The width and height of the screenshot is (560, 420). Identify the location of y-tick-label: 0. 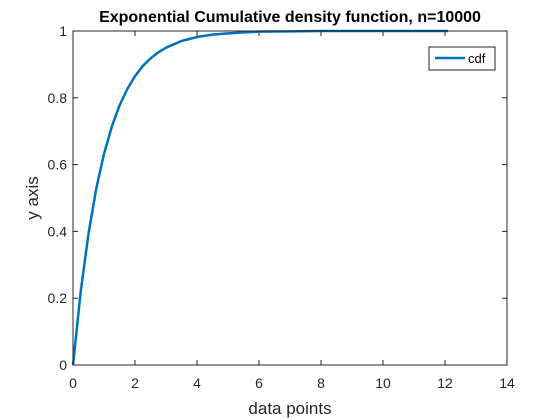
(63, 365).